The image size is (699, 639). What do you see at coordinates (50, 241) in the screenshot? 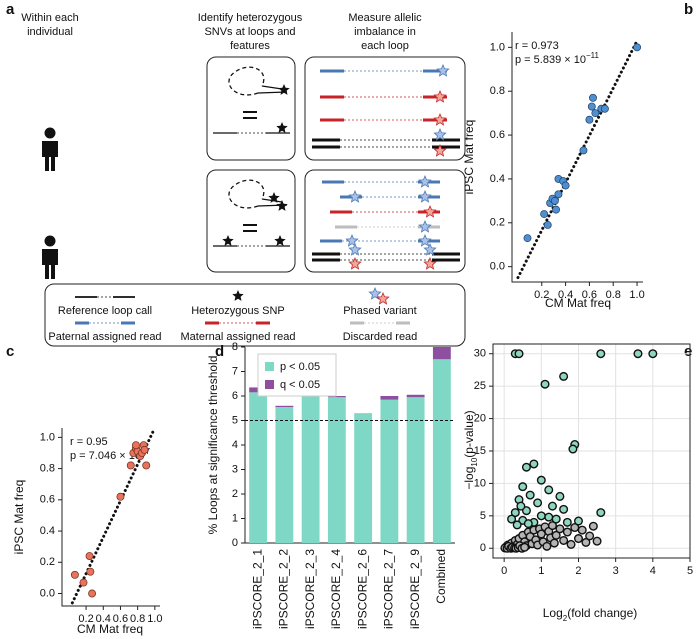
I see `person-head` at bounding box center [50, 241].